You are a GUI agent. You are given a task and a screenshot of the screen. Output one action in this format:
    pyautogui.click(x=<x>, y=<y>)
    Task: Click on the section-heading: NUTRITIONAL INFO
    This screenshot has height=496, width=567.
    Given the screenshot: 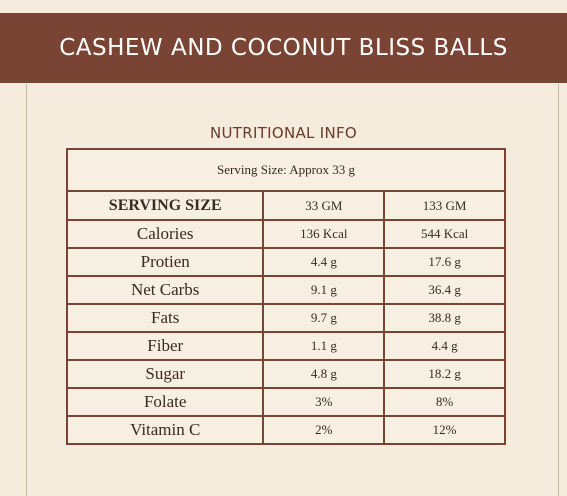 What is the action you would take?
    pyautogui.click(x=283, y=133)
    